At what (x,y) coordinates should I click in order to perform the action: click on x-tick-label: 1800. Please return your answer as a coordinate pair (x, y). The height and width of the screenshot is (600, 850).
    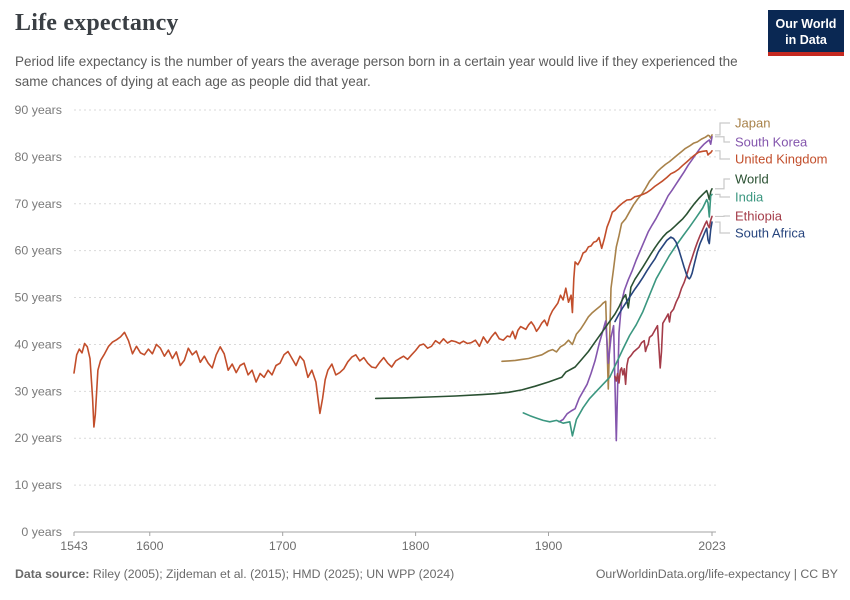
    Looking at the image, I should click on (416, 546).